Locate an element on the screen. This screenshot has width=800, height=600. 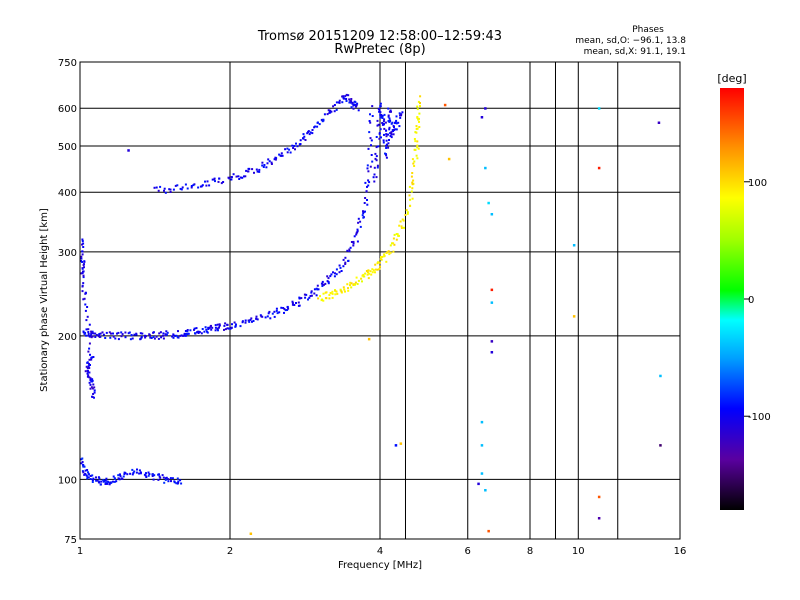
colorbar is located at coordinates (732, 299).